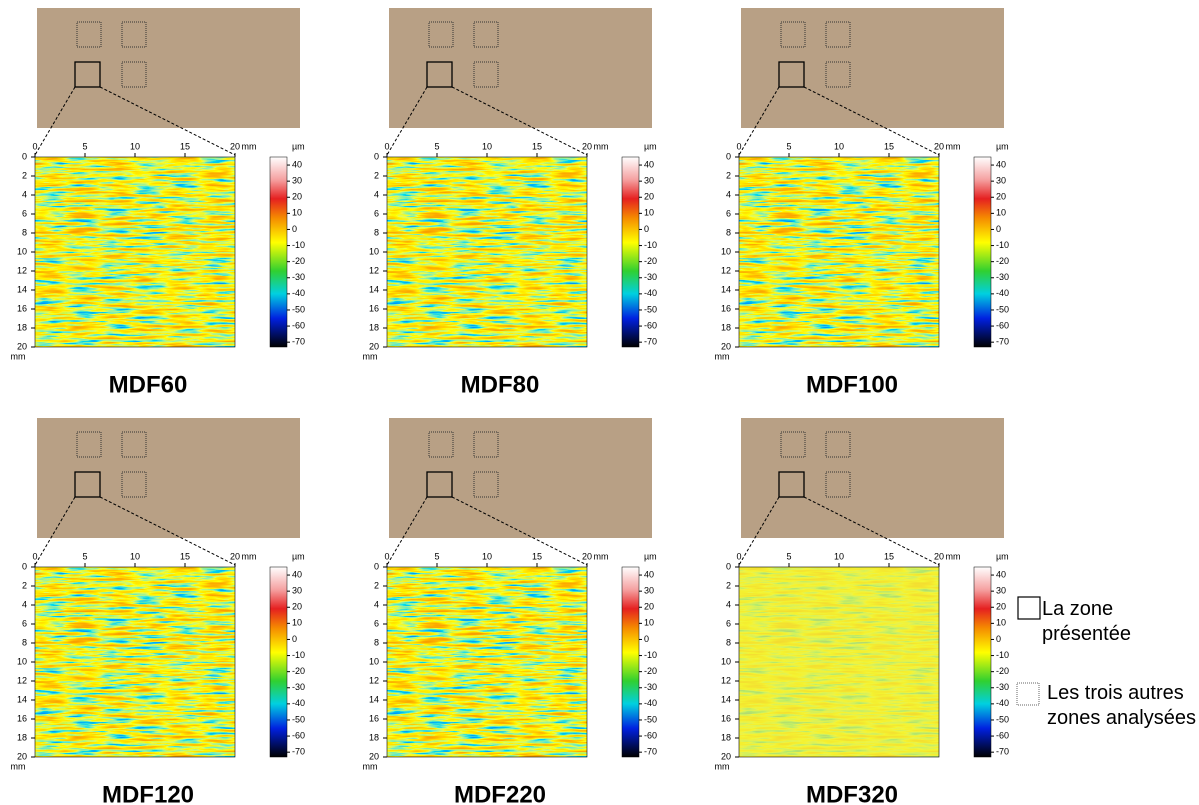 The height and width of the screenshot is (805, 1199). What do you see at coordinates (1001, 197) in the screenshot?
I see `colorbar-tick-label: 20` at bounding box center [1001, 197].